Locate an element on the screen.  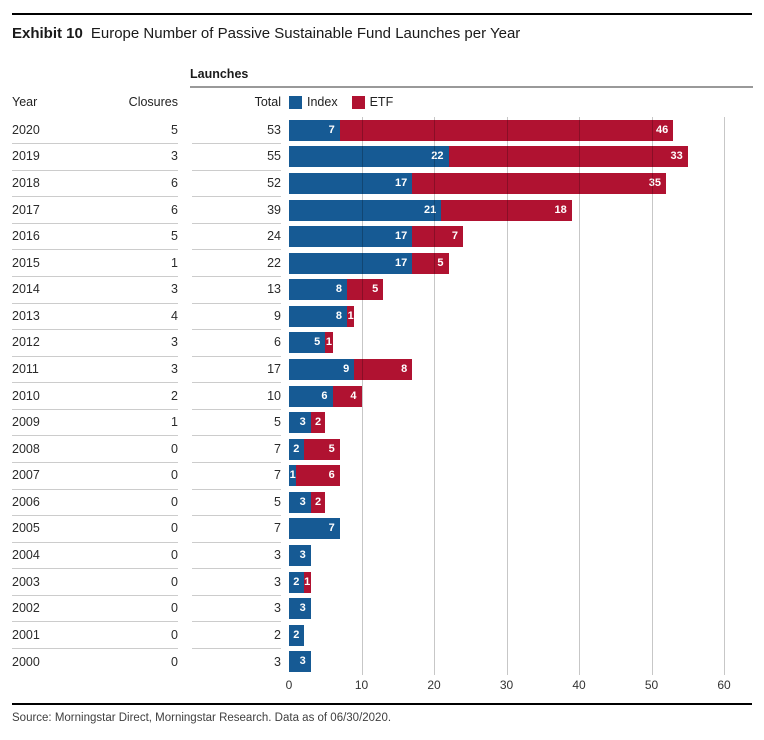
total-cell: 6 is located at coordinates (236, 343).